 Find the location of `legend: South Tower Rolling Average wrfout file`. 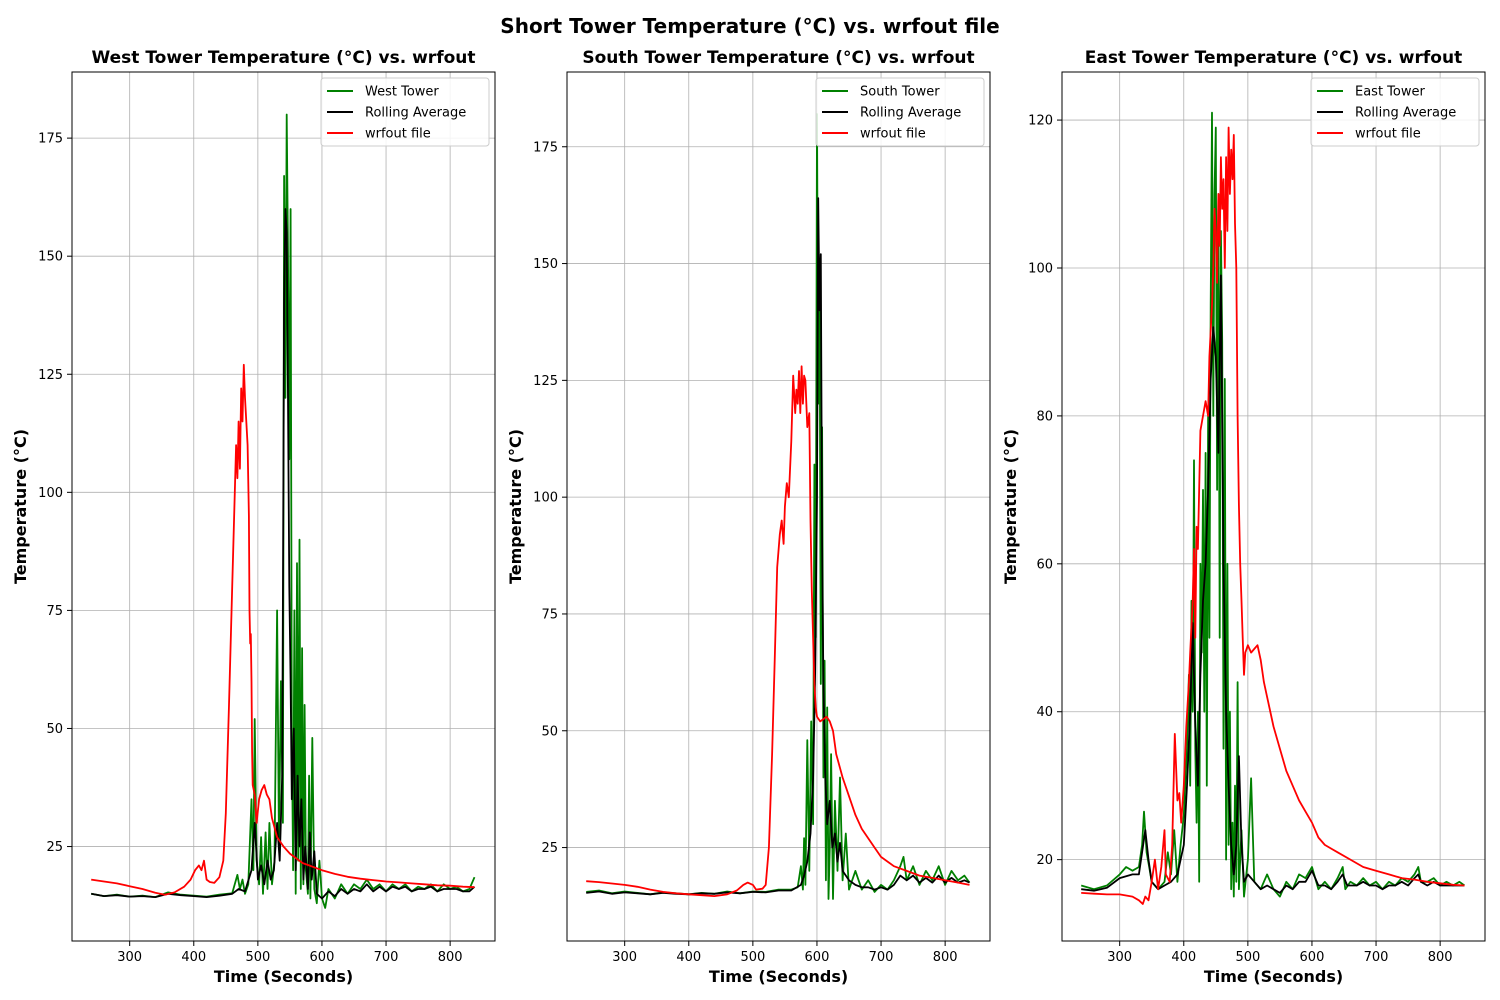

legend: South Tower Rolling Average wrfout file is located at coordinates (900, 112).